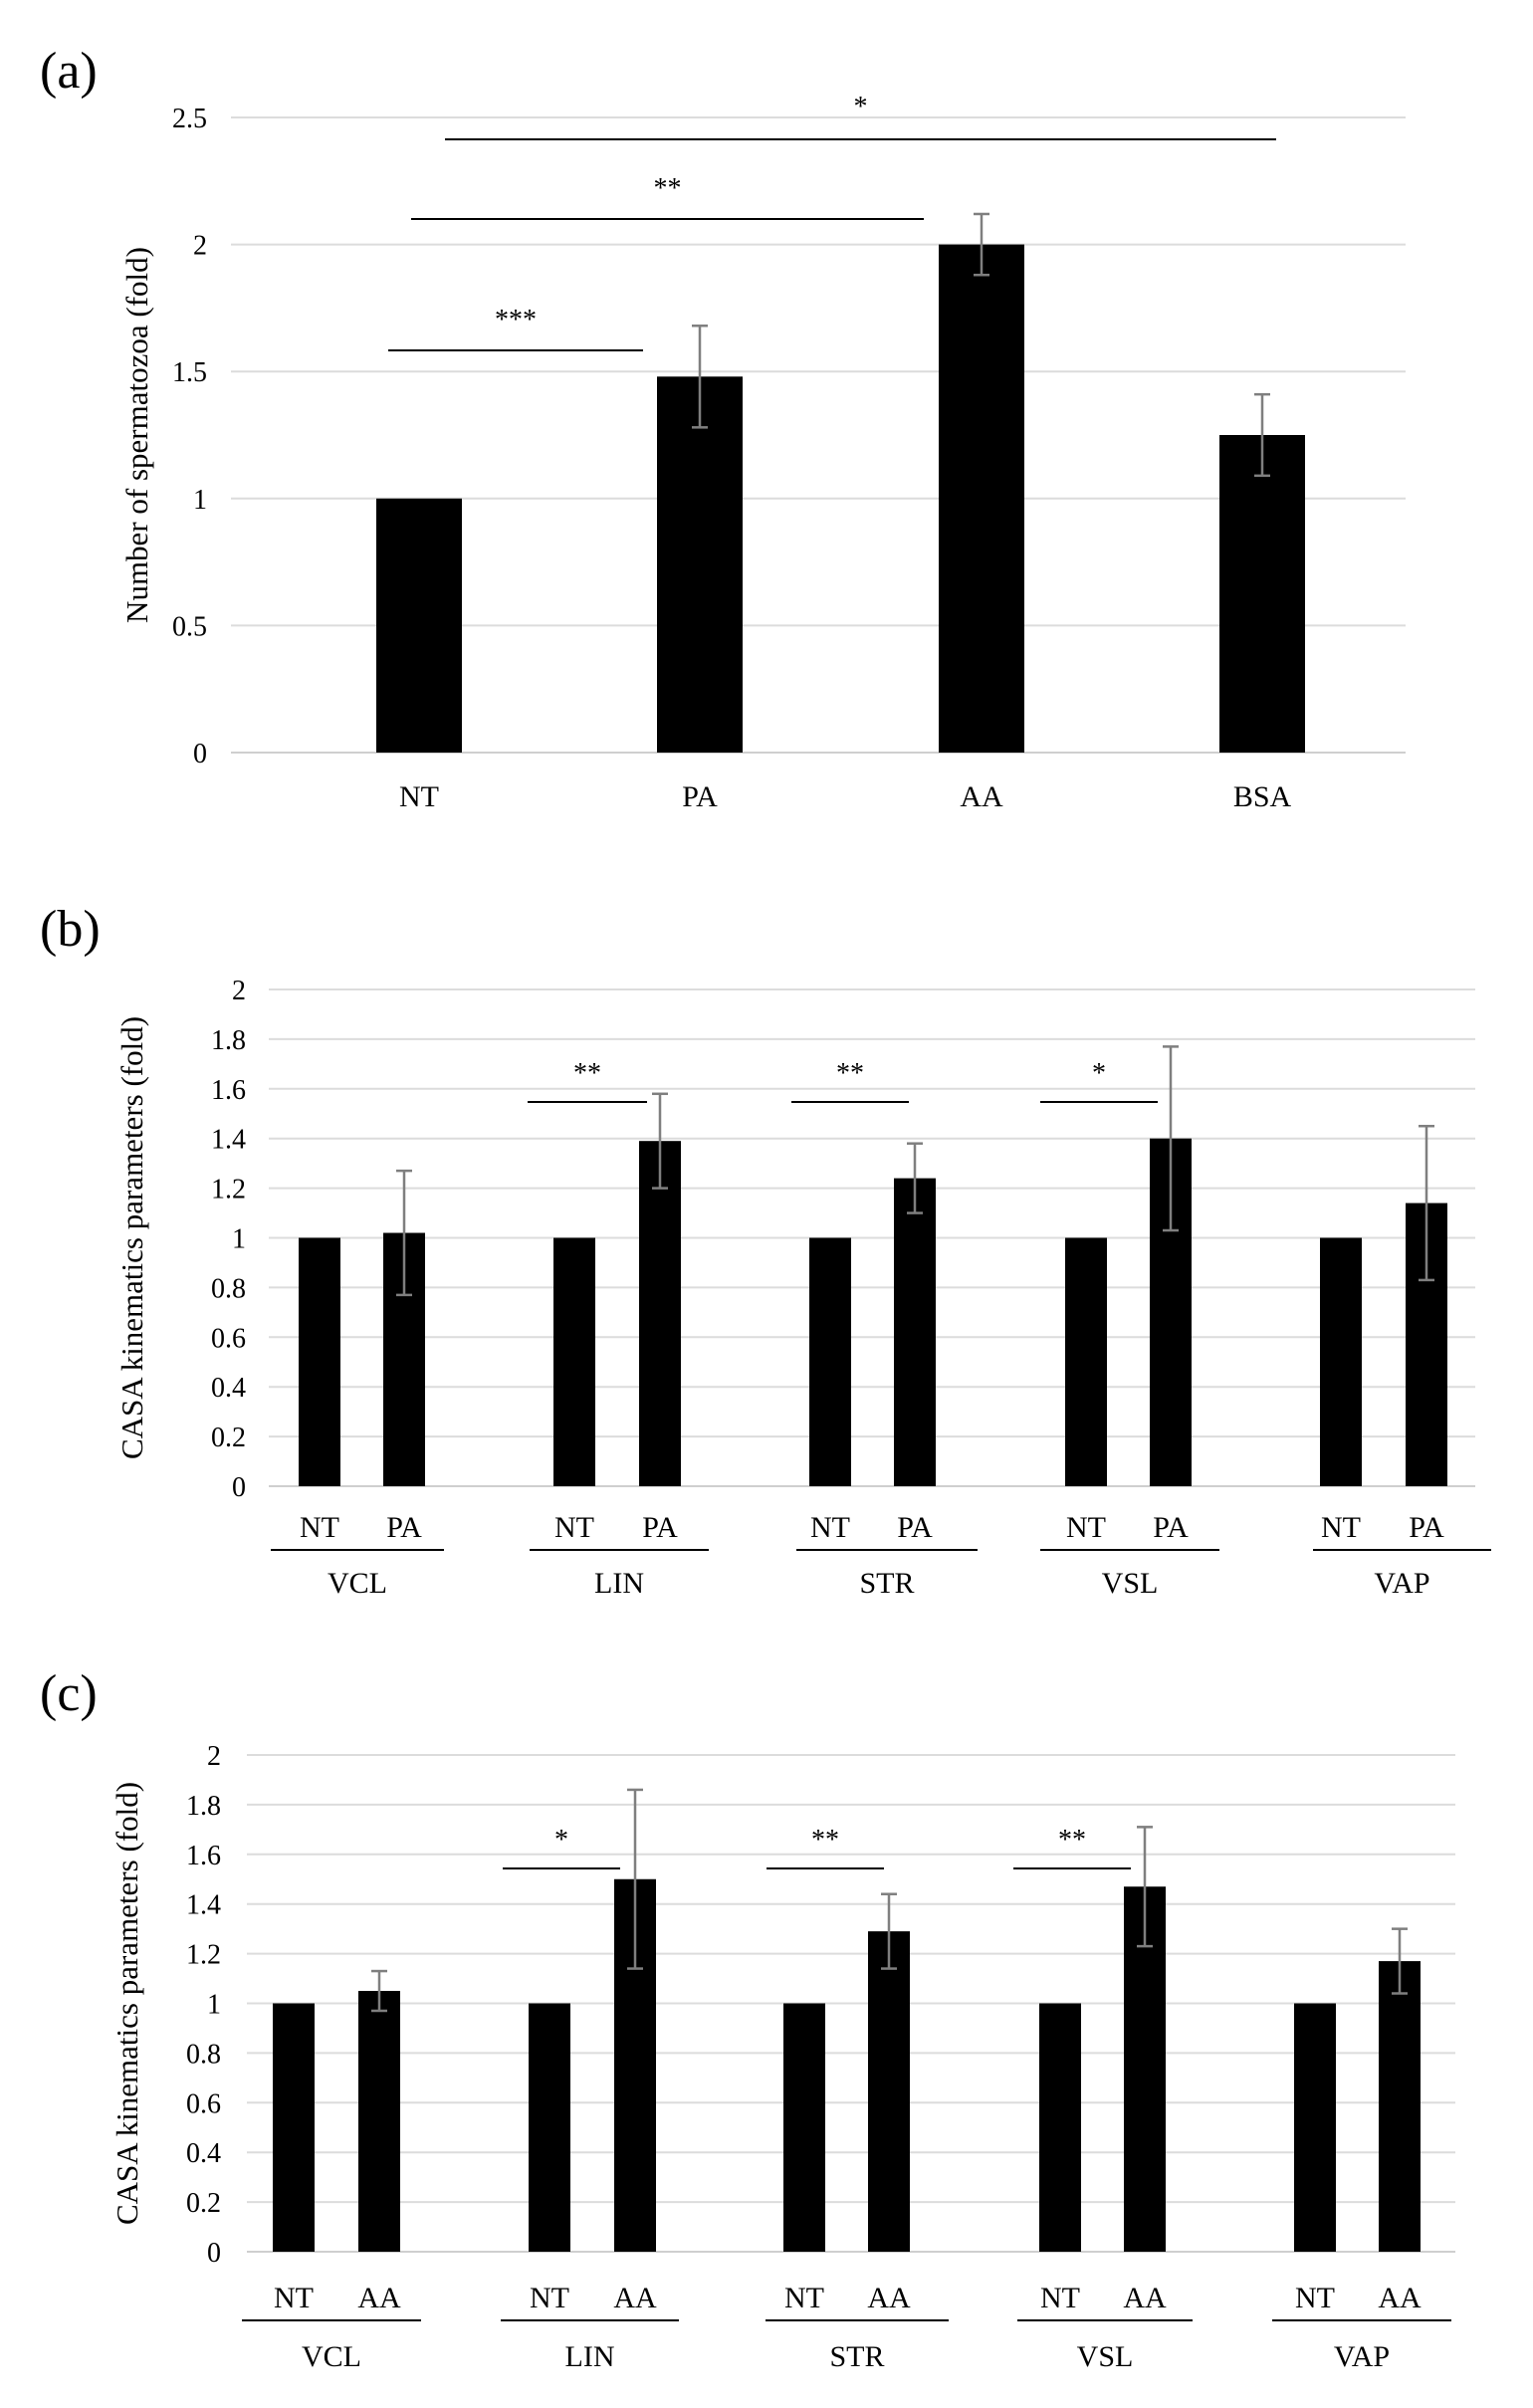  I want to click on y-tick-label-c-10: 2, so click(214, 1757).